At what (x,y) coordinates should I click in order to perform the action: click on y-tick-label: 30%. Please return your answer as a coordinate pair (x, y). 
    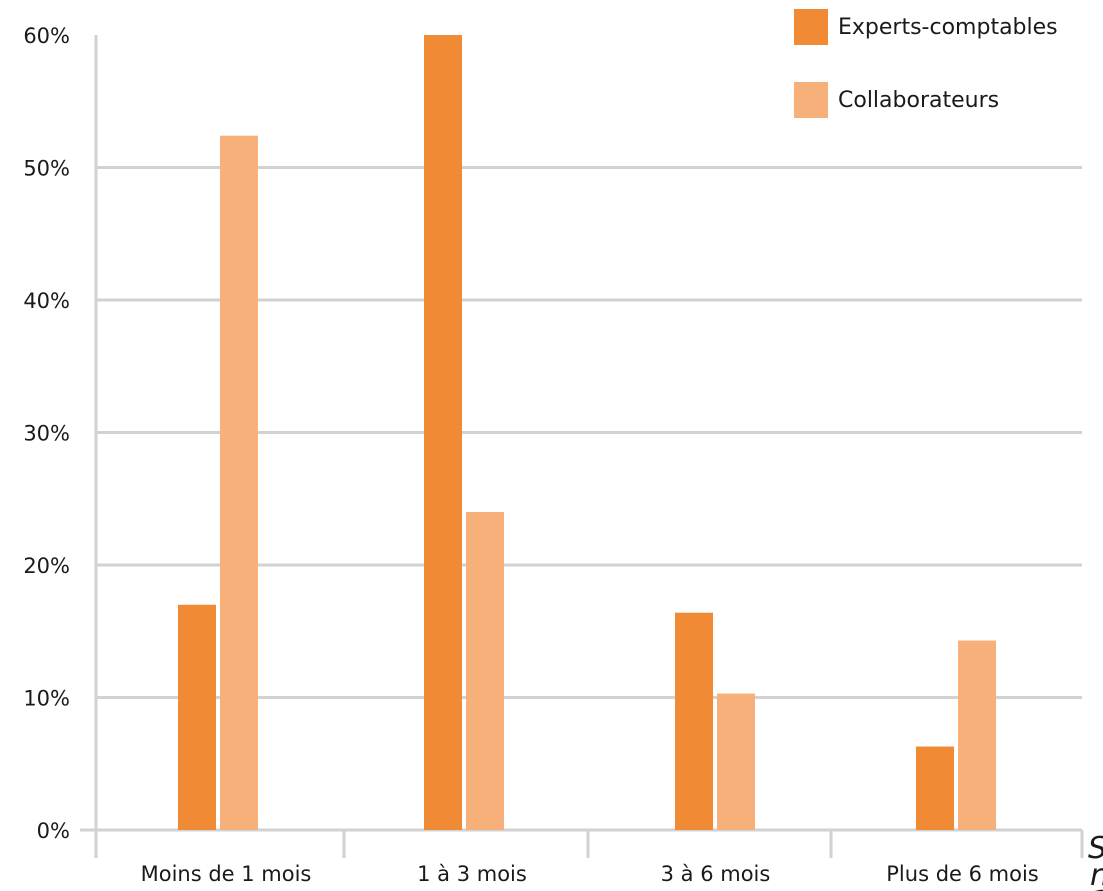
    Looking at the image, I should click on (46, 434).